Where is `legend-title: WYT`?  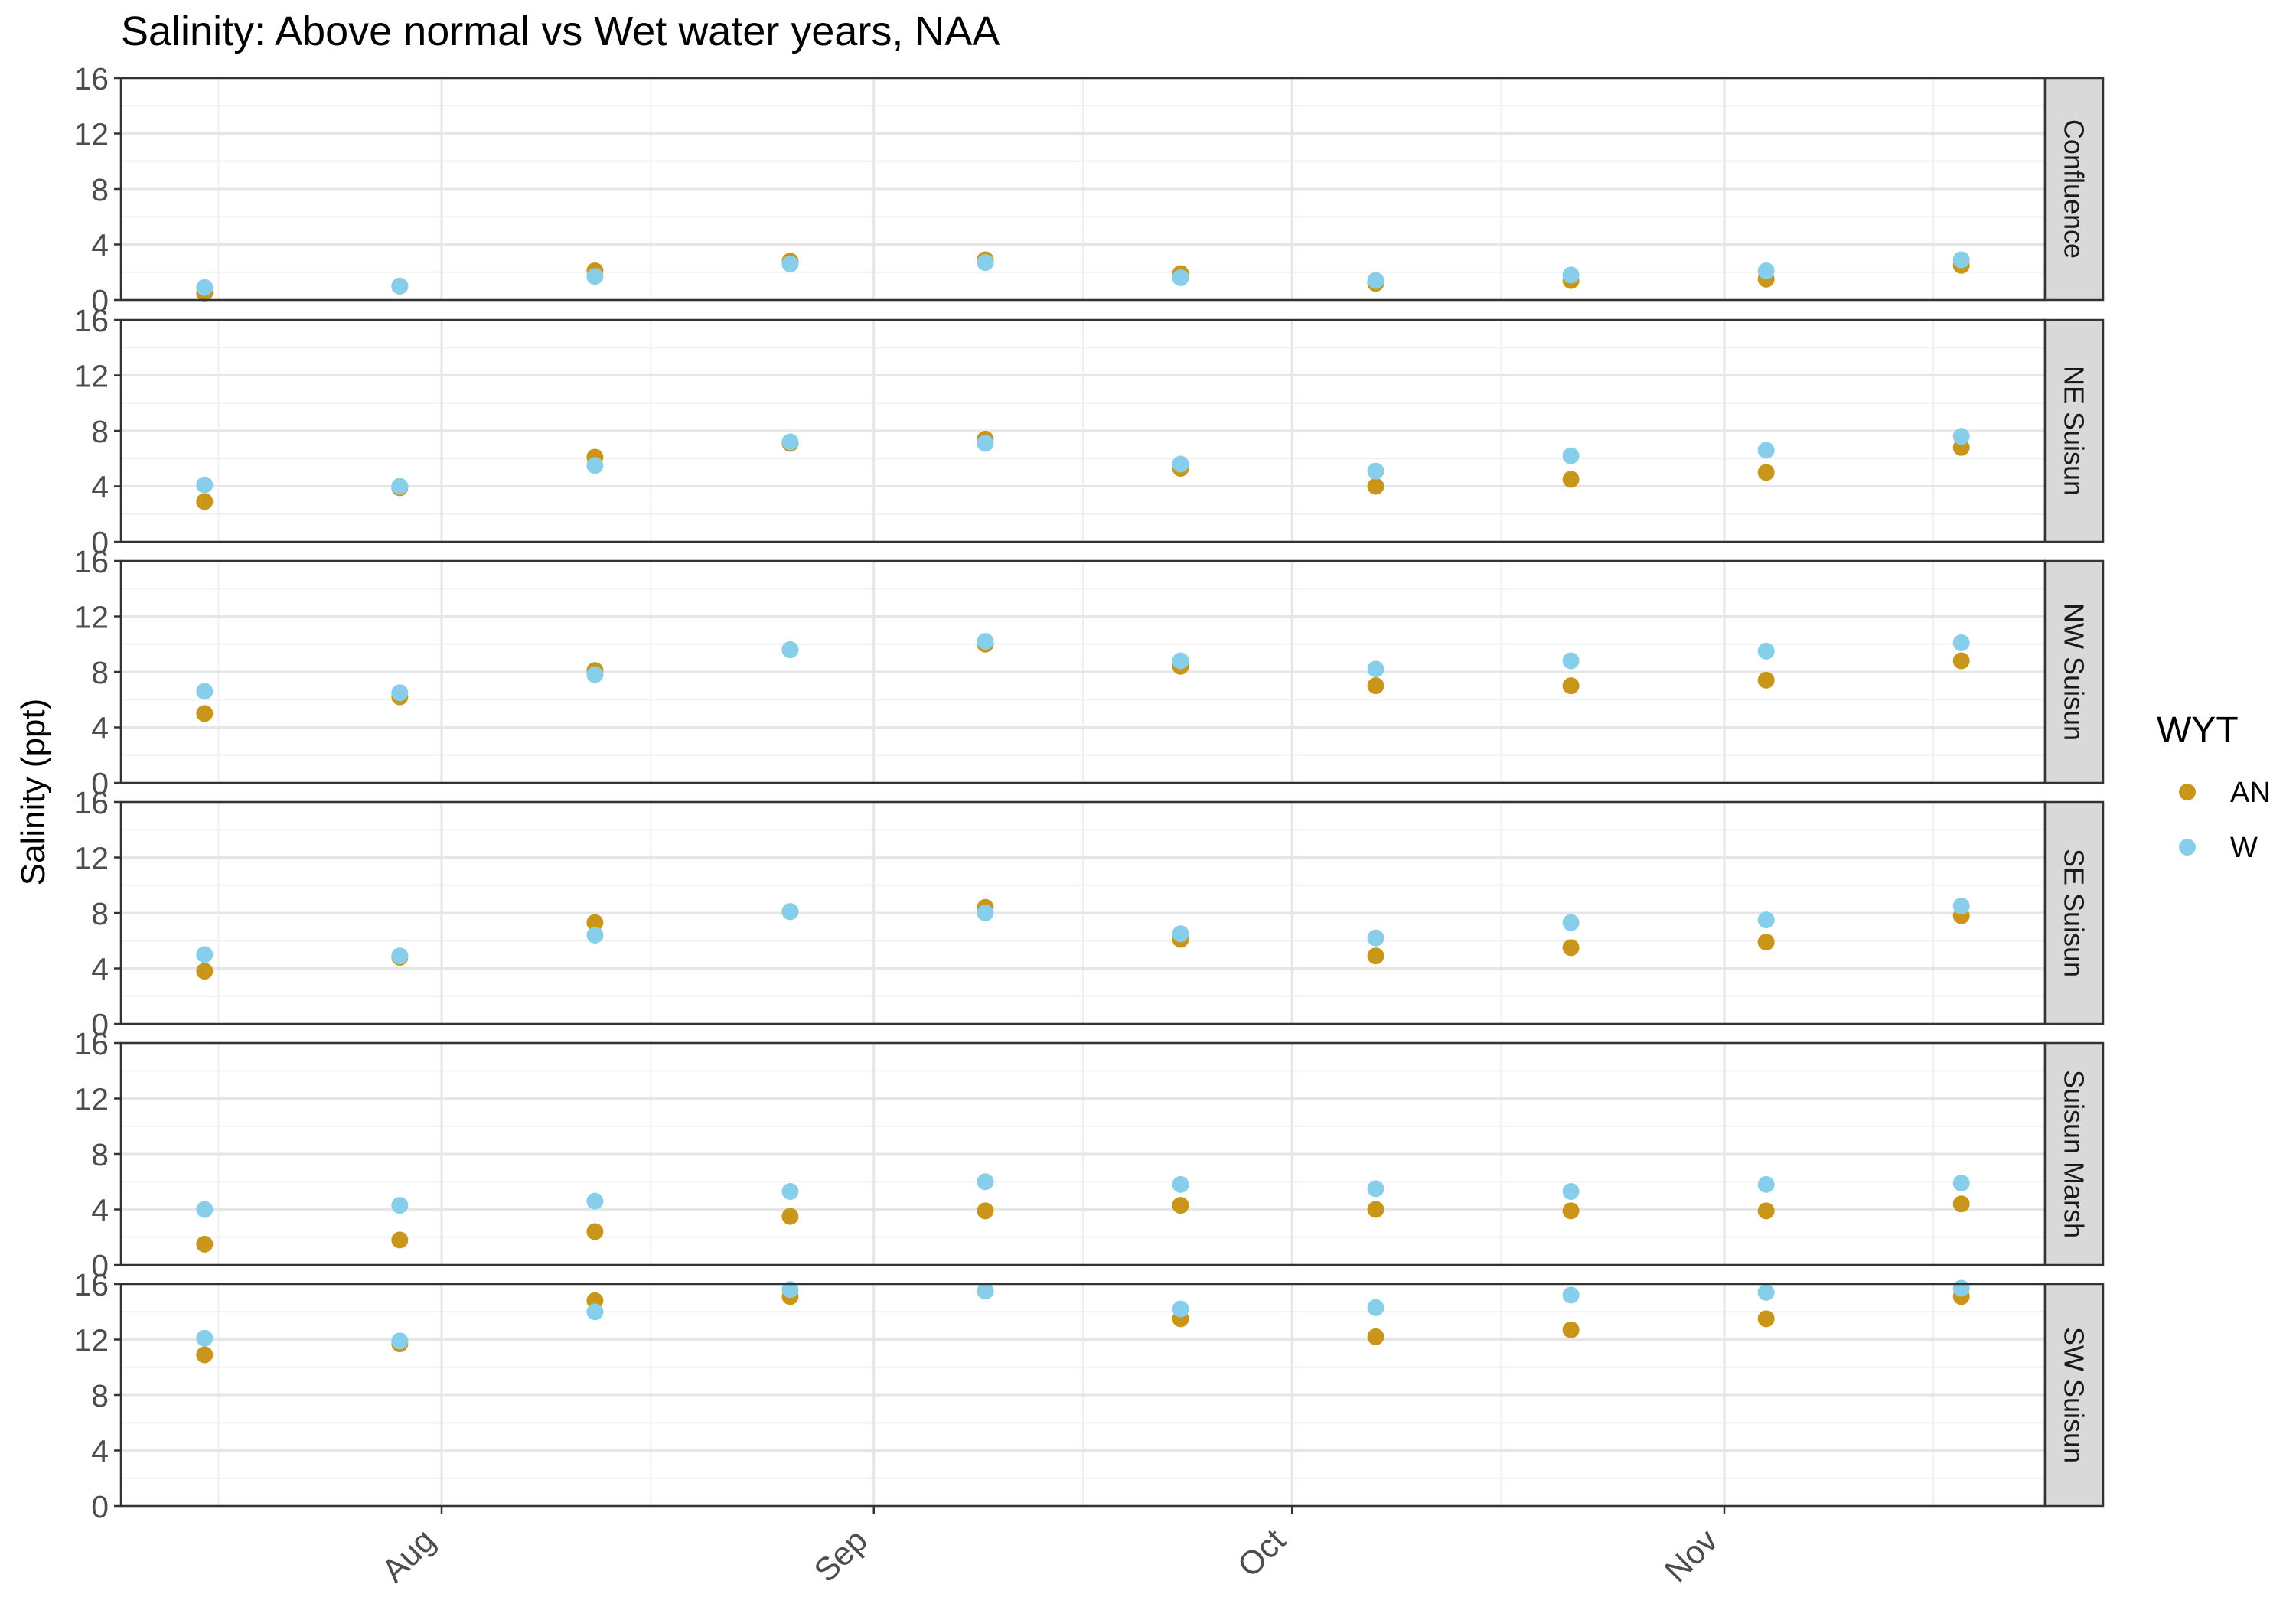 legend-title: WYT is located at coordinates (2198, 730).